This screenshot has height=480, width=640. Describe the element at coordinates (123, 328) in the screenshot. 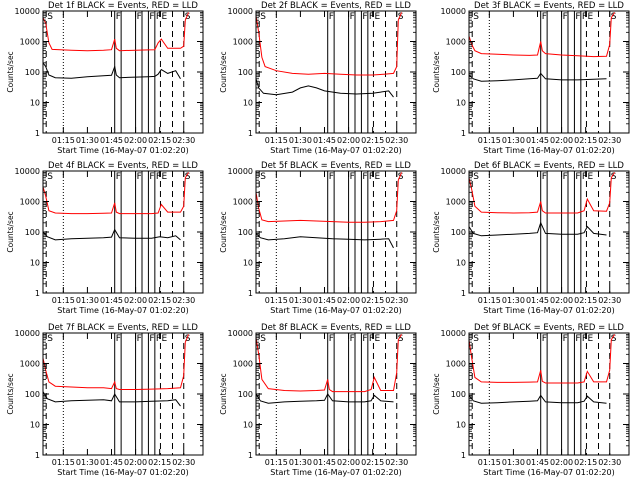

I see `chart-title: Det 7f BLACK = Events, RED = LLD` at that location.